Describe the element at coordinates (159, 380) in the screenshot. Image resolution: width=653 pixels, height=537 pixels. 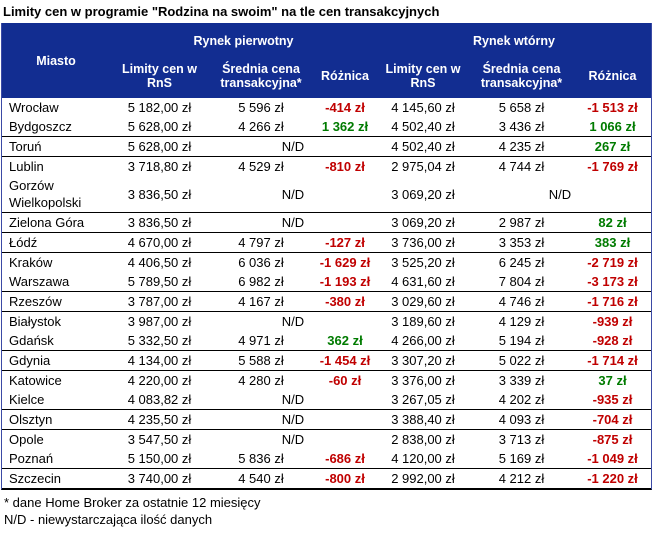
I see `cell-primary-limit: 4 220,00 zł` at that location.